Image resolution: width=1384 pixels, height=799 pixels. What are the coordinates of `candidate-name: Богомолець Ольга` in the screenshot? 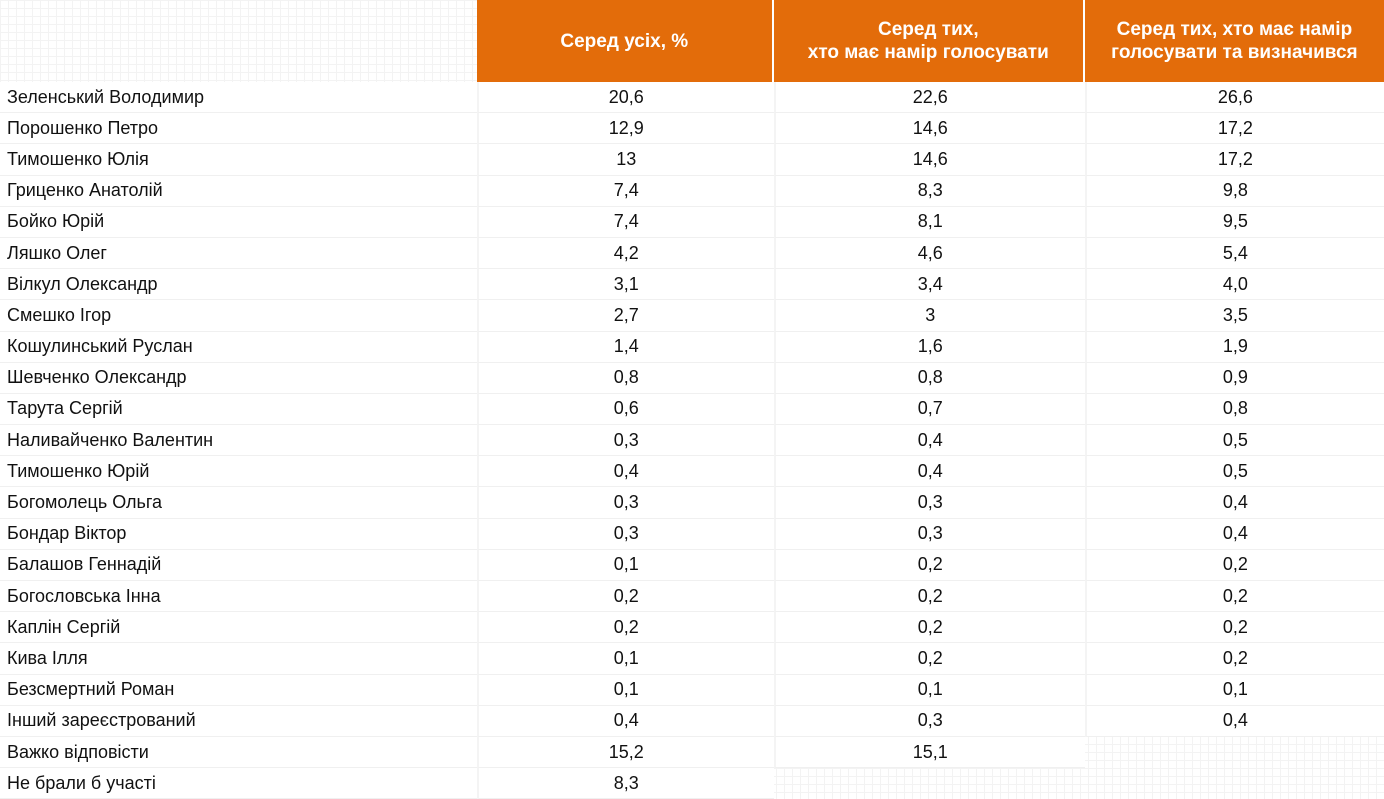 It's located at (238, 503).